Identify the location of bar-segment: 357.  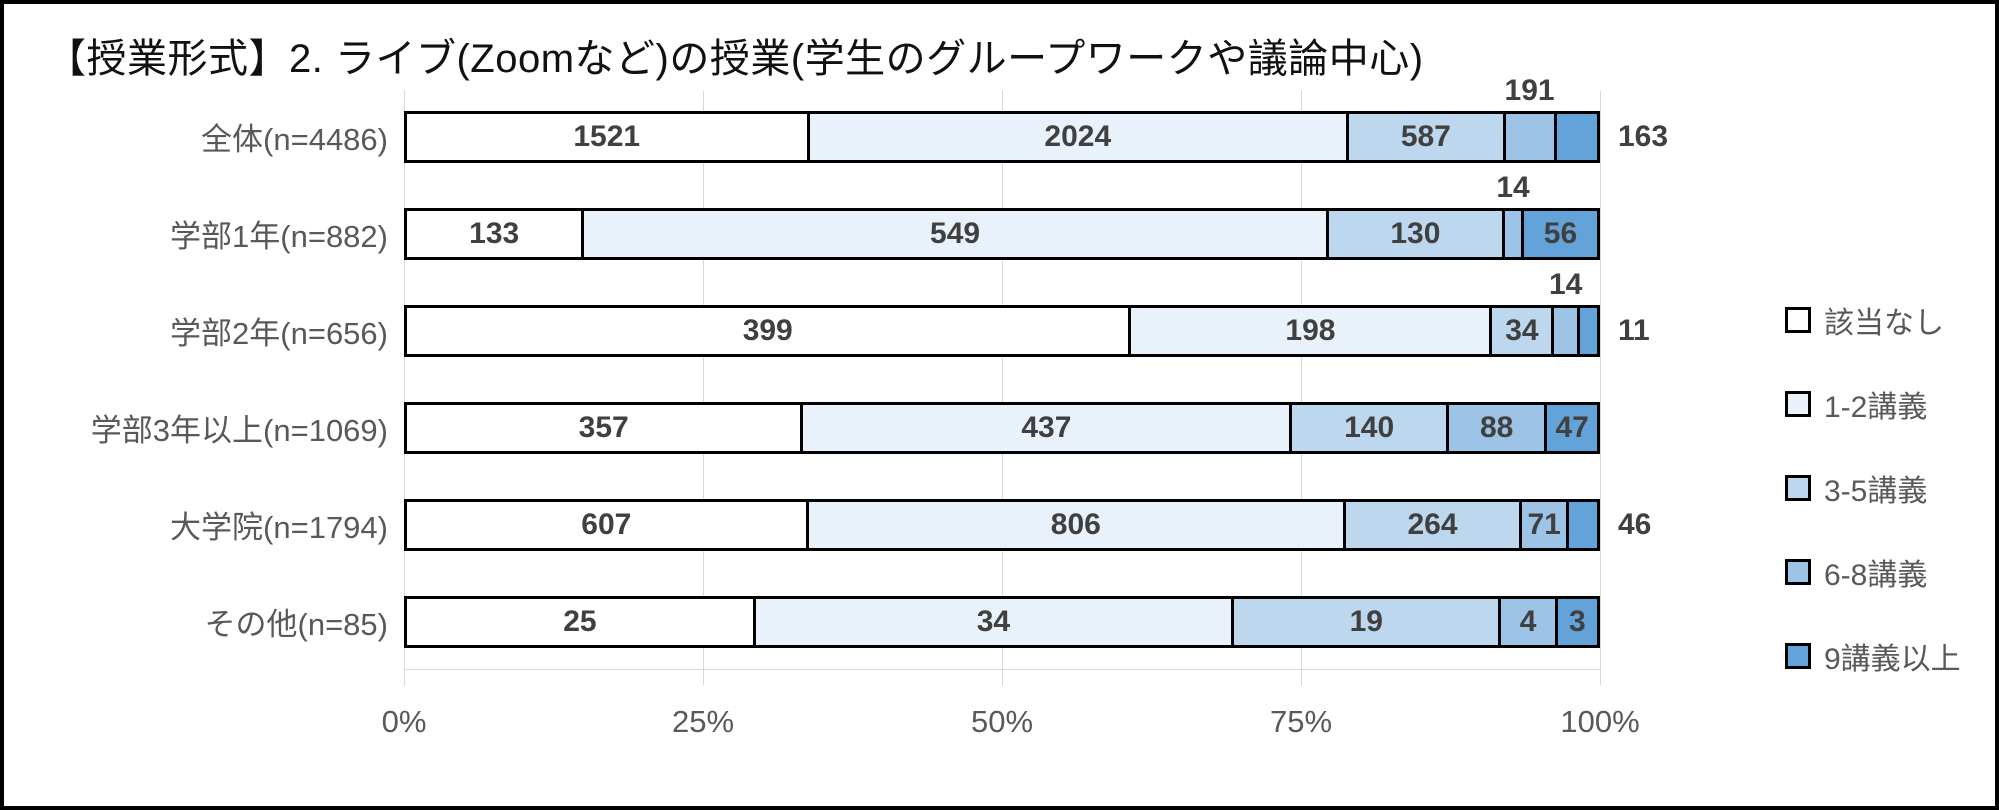
(604, 427).